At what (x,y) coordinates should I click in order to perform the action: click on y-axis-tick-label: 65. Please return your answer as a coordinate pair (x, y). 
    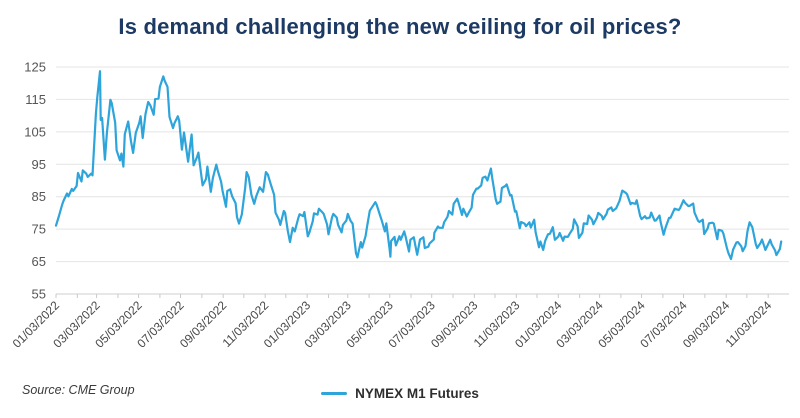
    Looking at the image, I should click on (39, 261).